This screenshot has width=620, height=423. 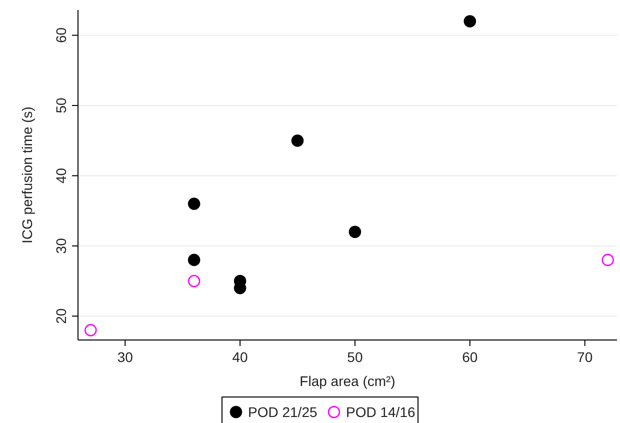 What do you see at coordinates (61, 176) in the screenshot?
I see `y-tick-label: 40` at bounding box center [61, 176].